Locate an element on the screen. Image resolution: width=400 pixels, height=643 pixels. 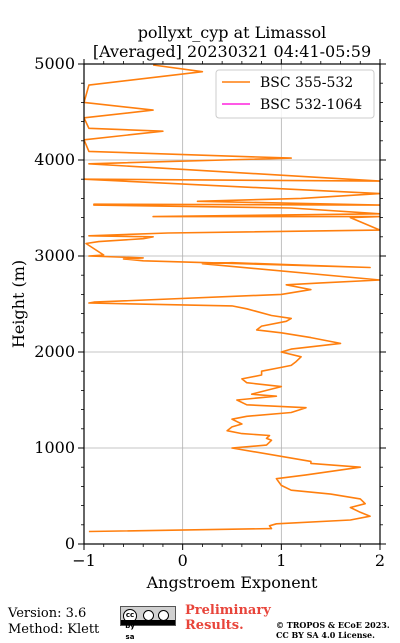
preliminary-notice: Preliminary Results. is located at coordinates (228, 618).